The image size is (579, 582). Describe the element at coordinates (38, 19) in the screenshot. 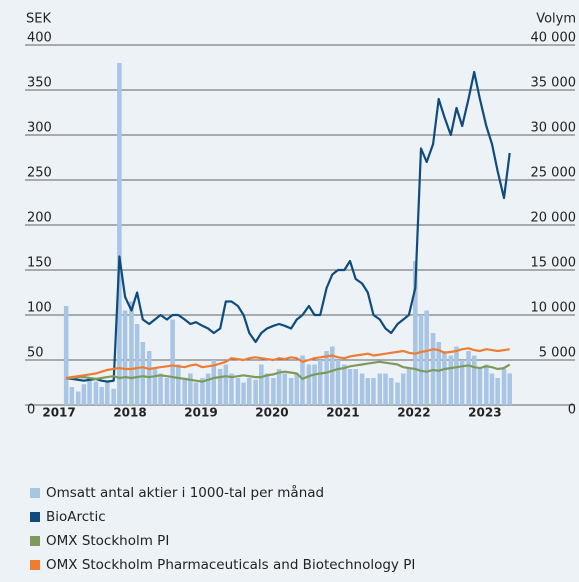

I see `y-axis-label: SEK` at that location.